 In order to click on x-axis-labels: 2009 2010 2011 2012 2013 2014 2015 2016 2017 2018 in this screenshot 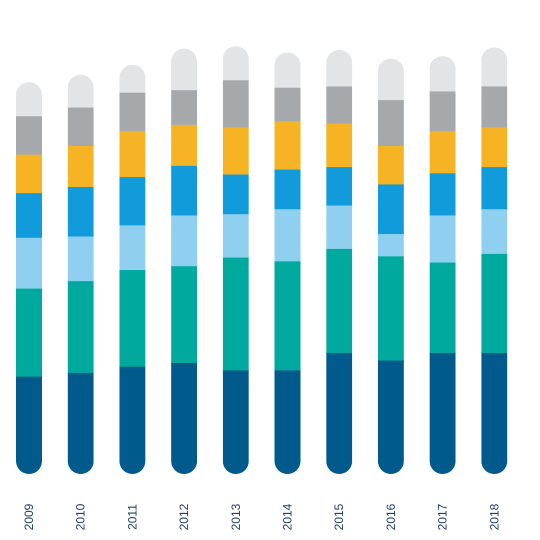, I will do `click(261, 516)`.